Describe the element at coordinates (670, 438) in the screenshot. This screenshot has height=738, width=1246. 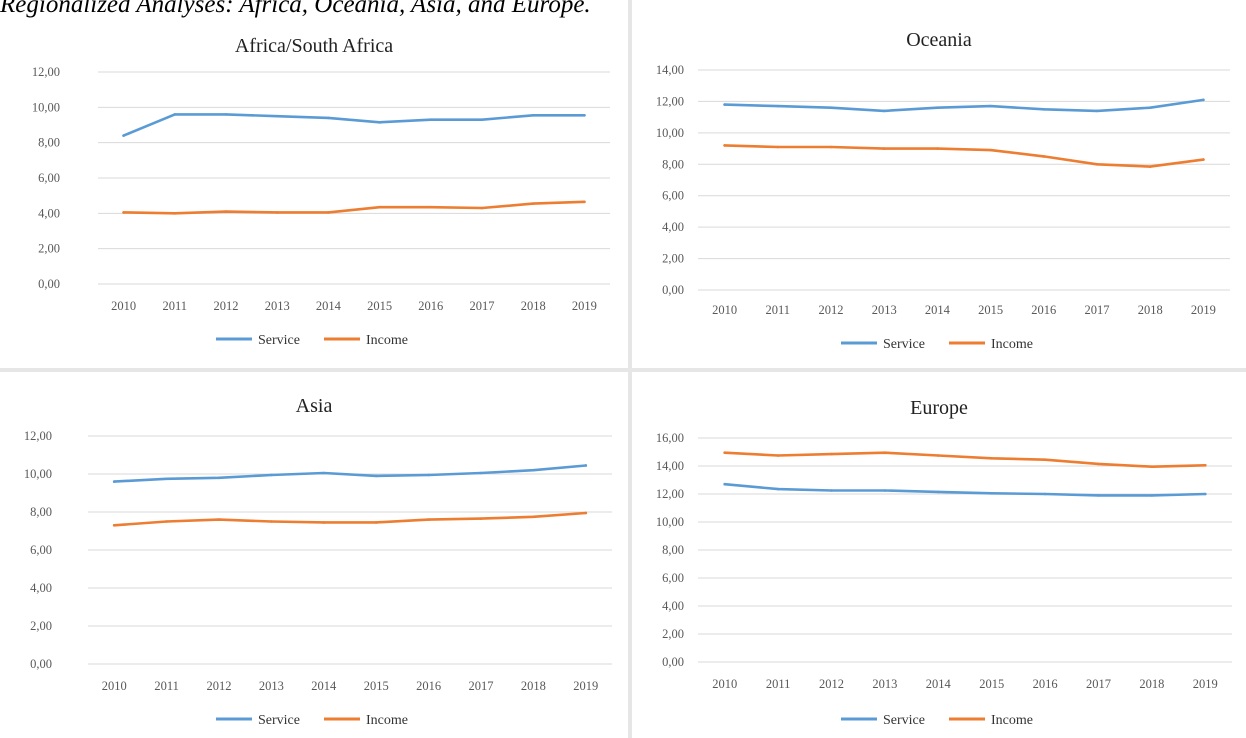
I see `y-tick-label: 16,00` at that location.